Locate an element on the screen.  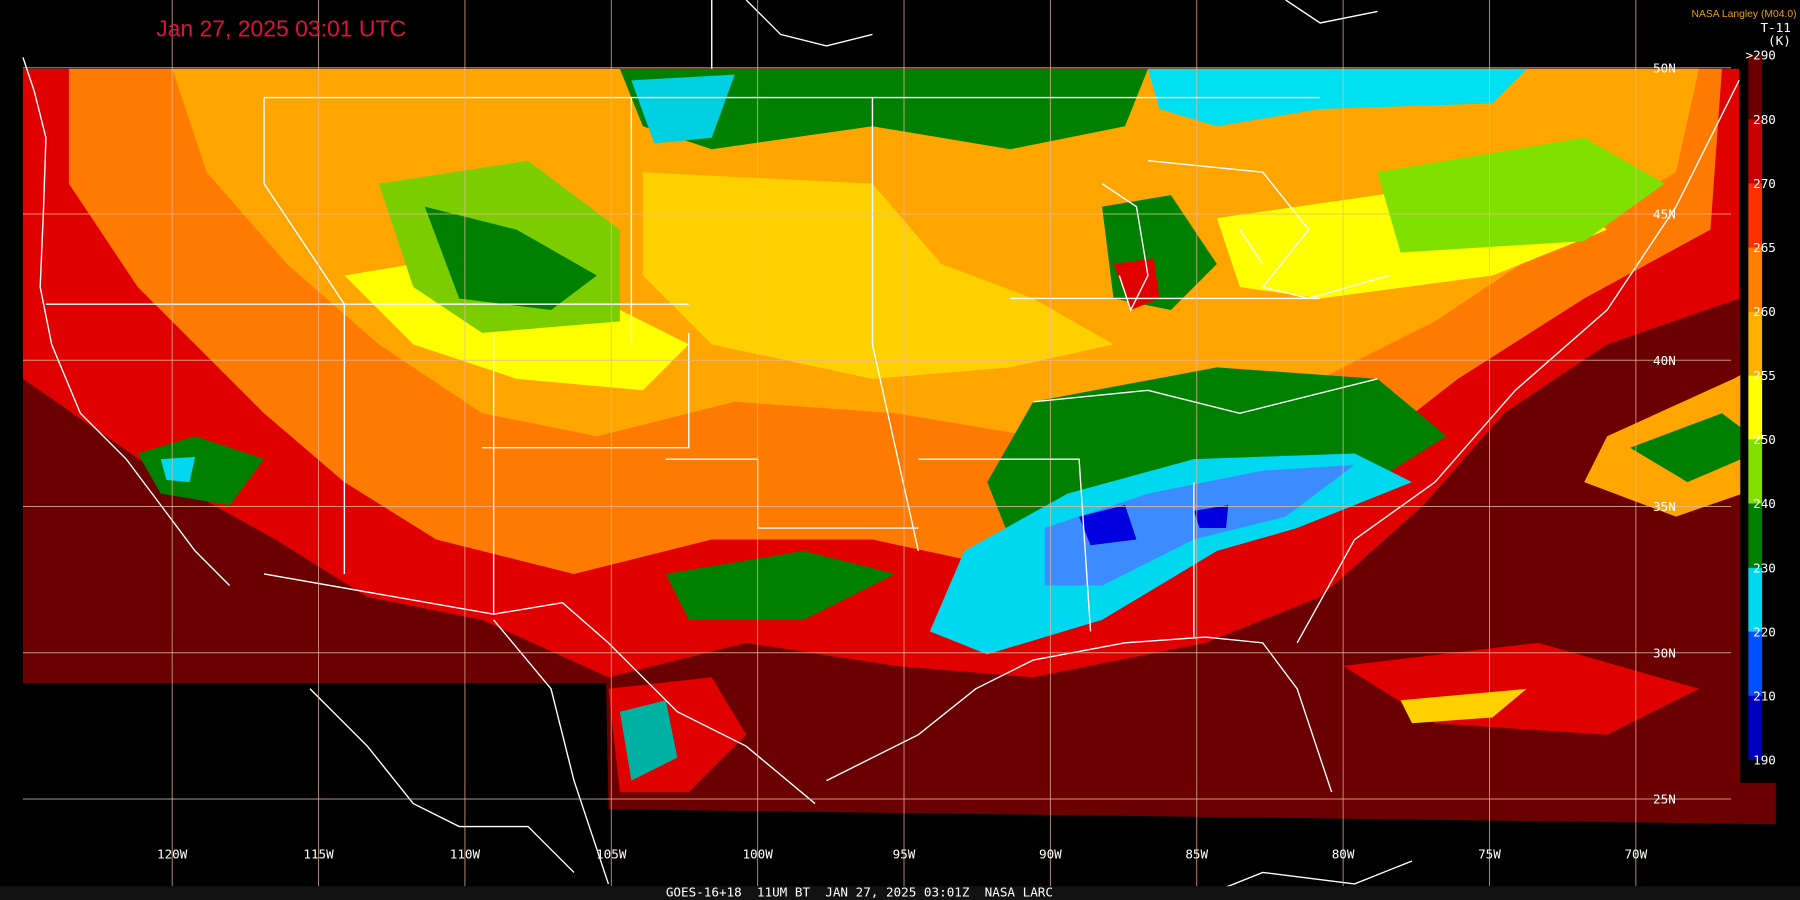
colorbar-tick-label: 210 is located at coordinates (1764, 695).